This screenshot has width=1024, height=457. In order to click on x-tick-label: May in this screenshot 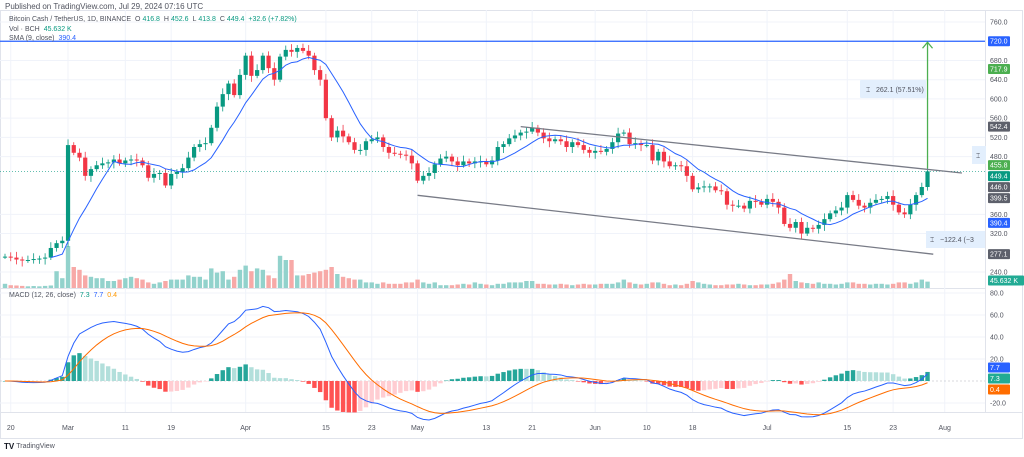, I will do `click(418, 428)`.